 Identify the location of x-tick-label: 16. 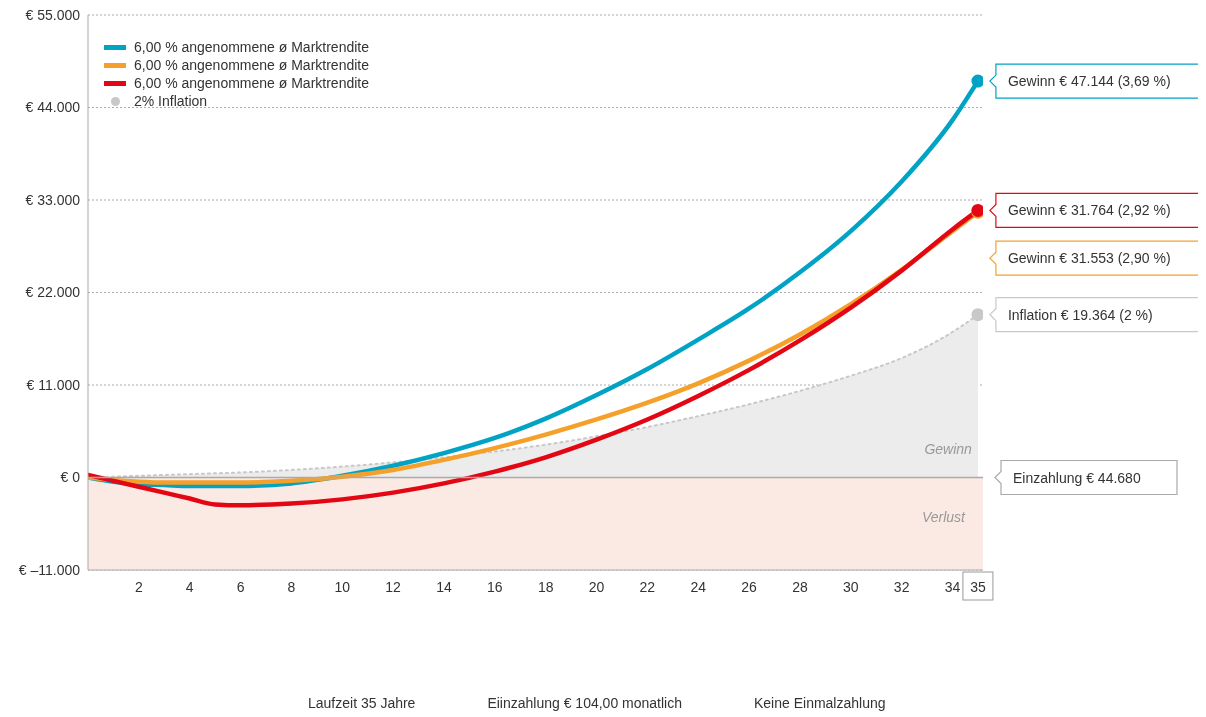
(495, 587).